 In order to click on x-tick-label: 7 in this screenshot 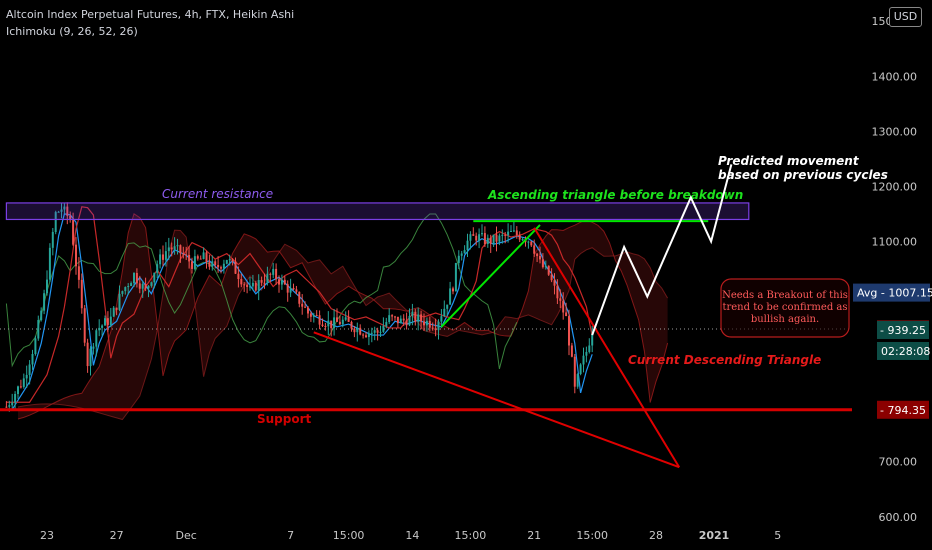, I will do `click(290, 535)`.